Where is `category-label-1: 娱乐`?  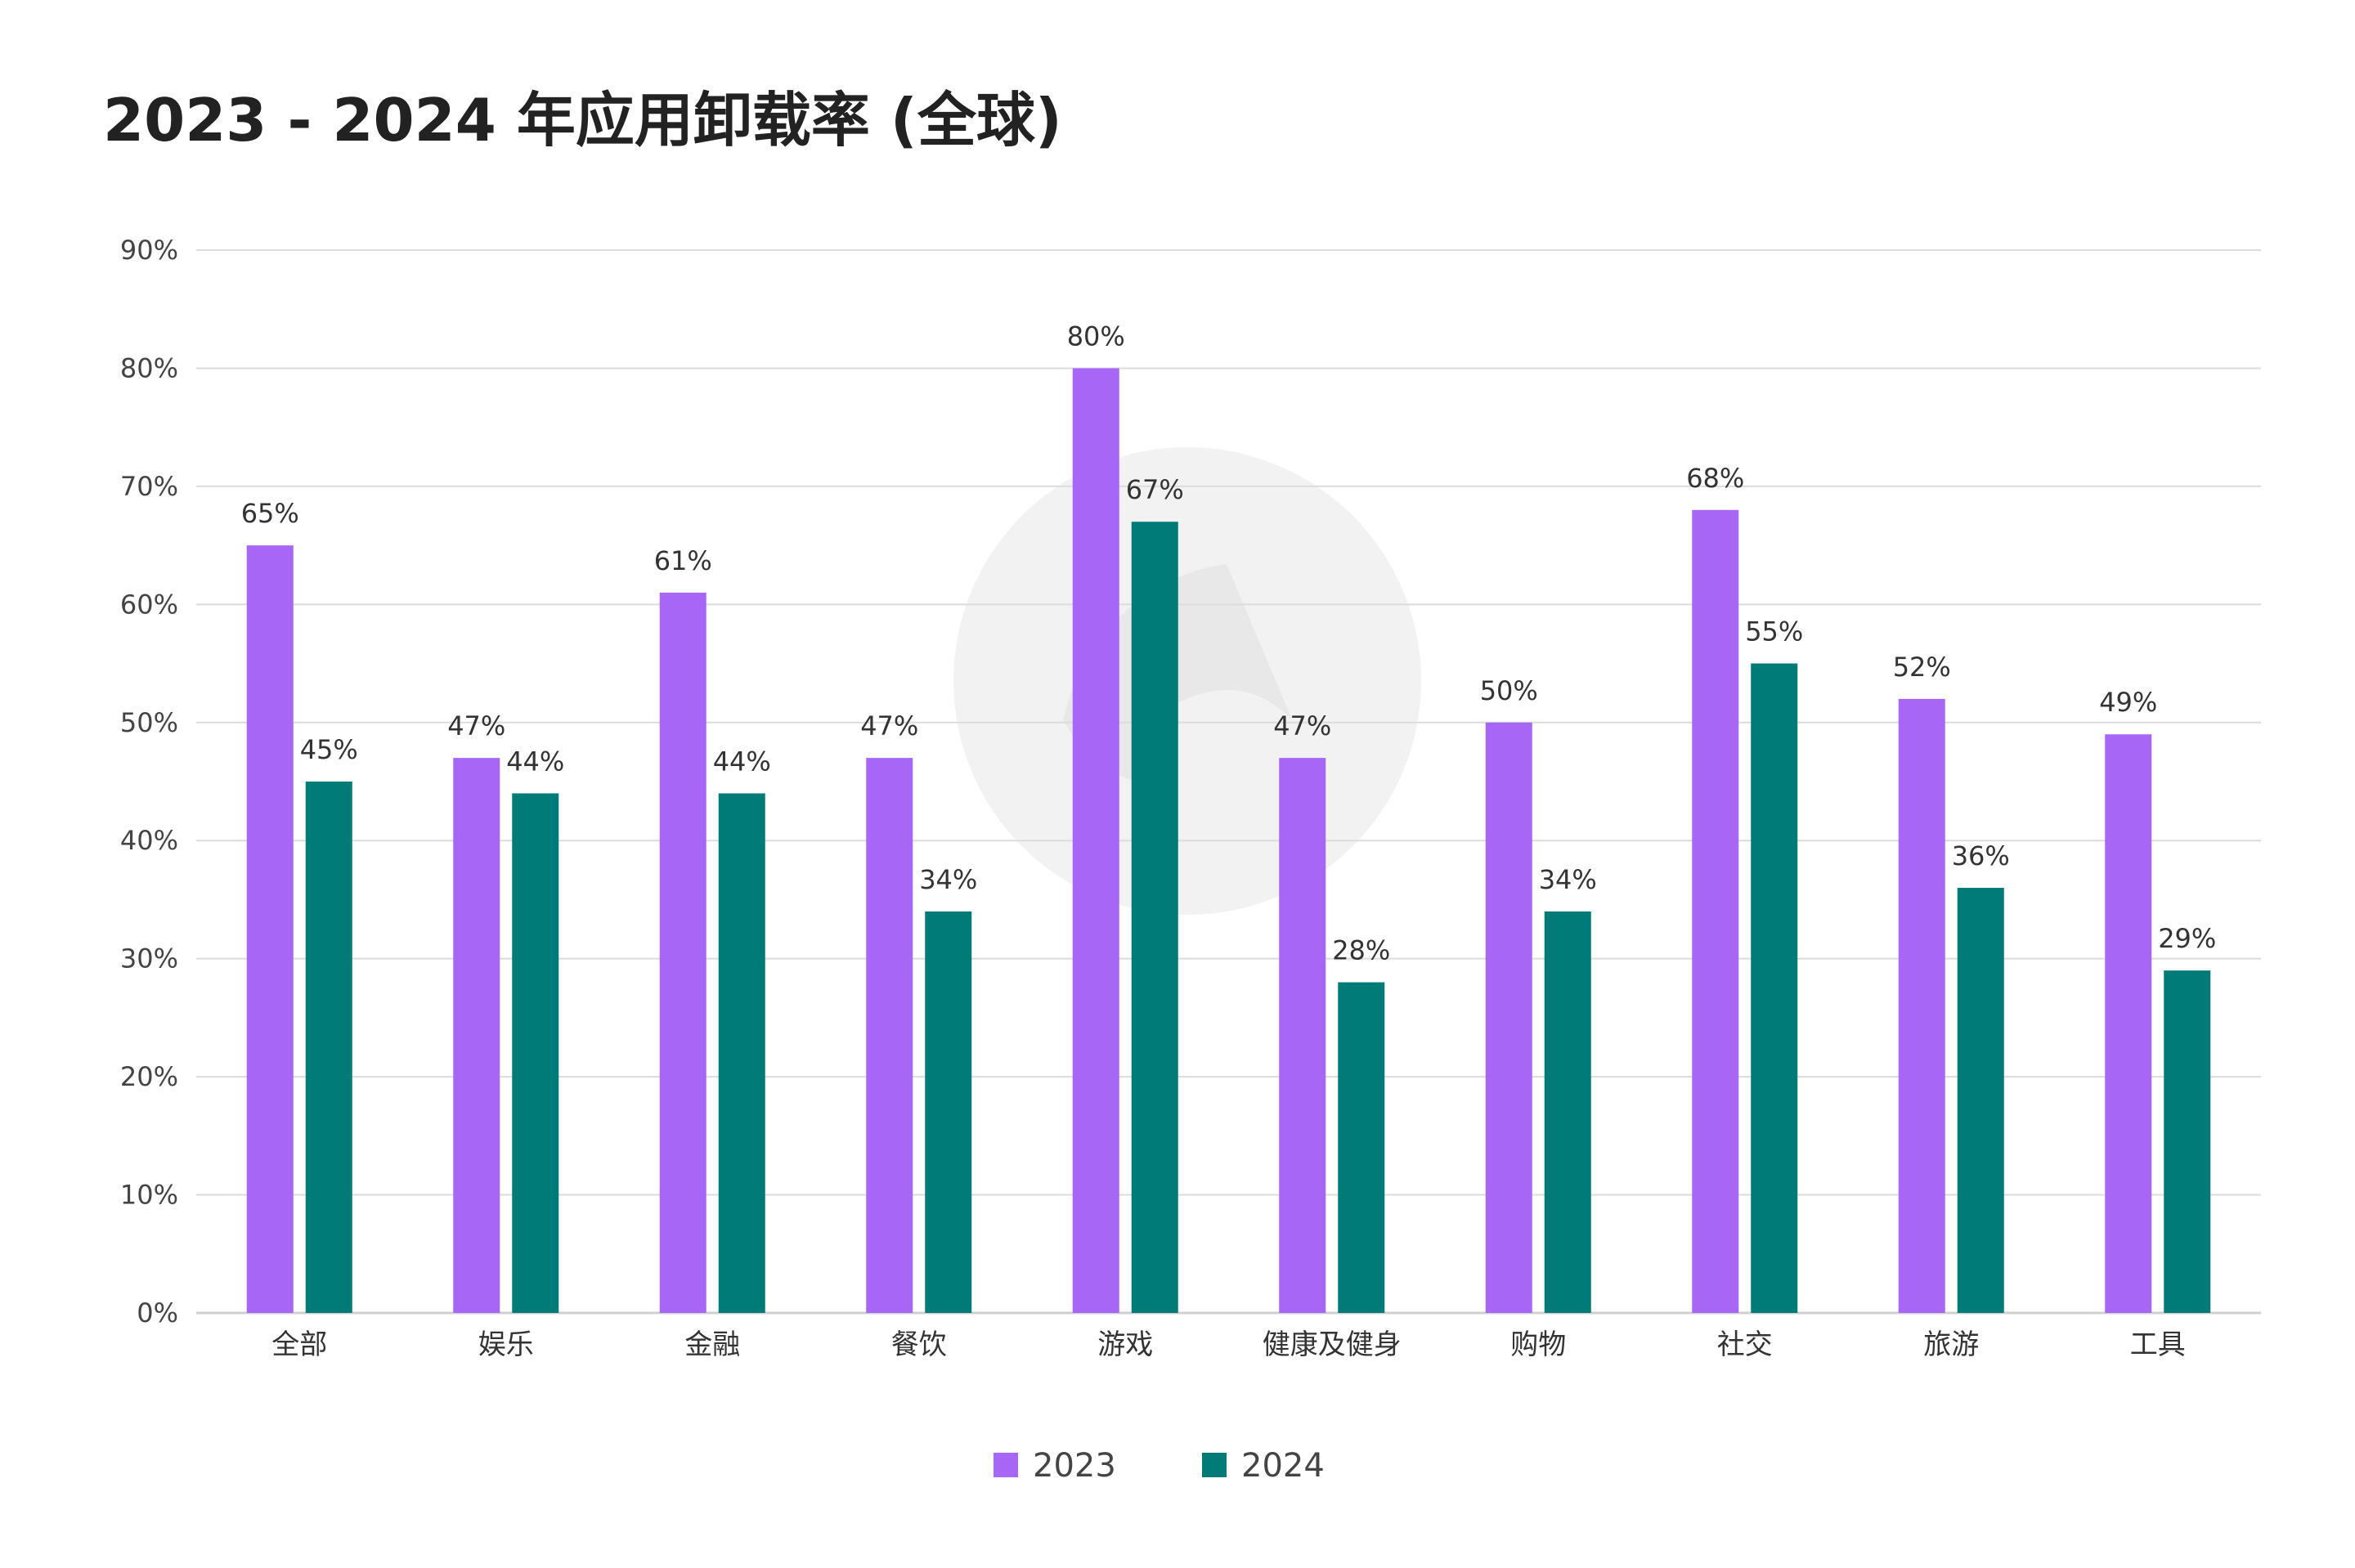 category-label-1: 娱乐 is located at coordinates (506, 1345).